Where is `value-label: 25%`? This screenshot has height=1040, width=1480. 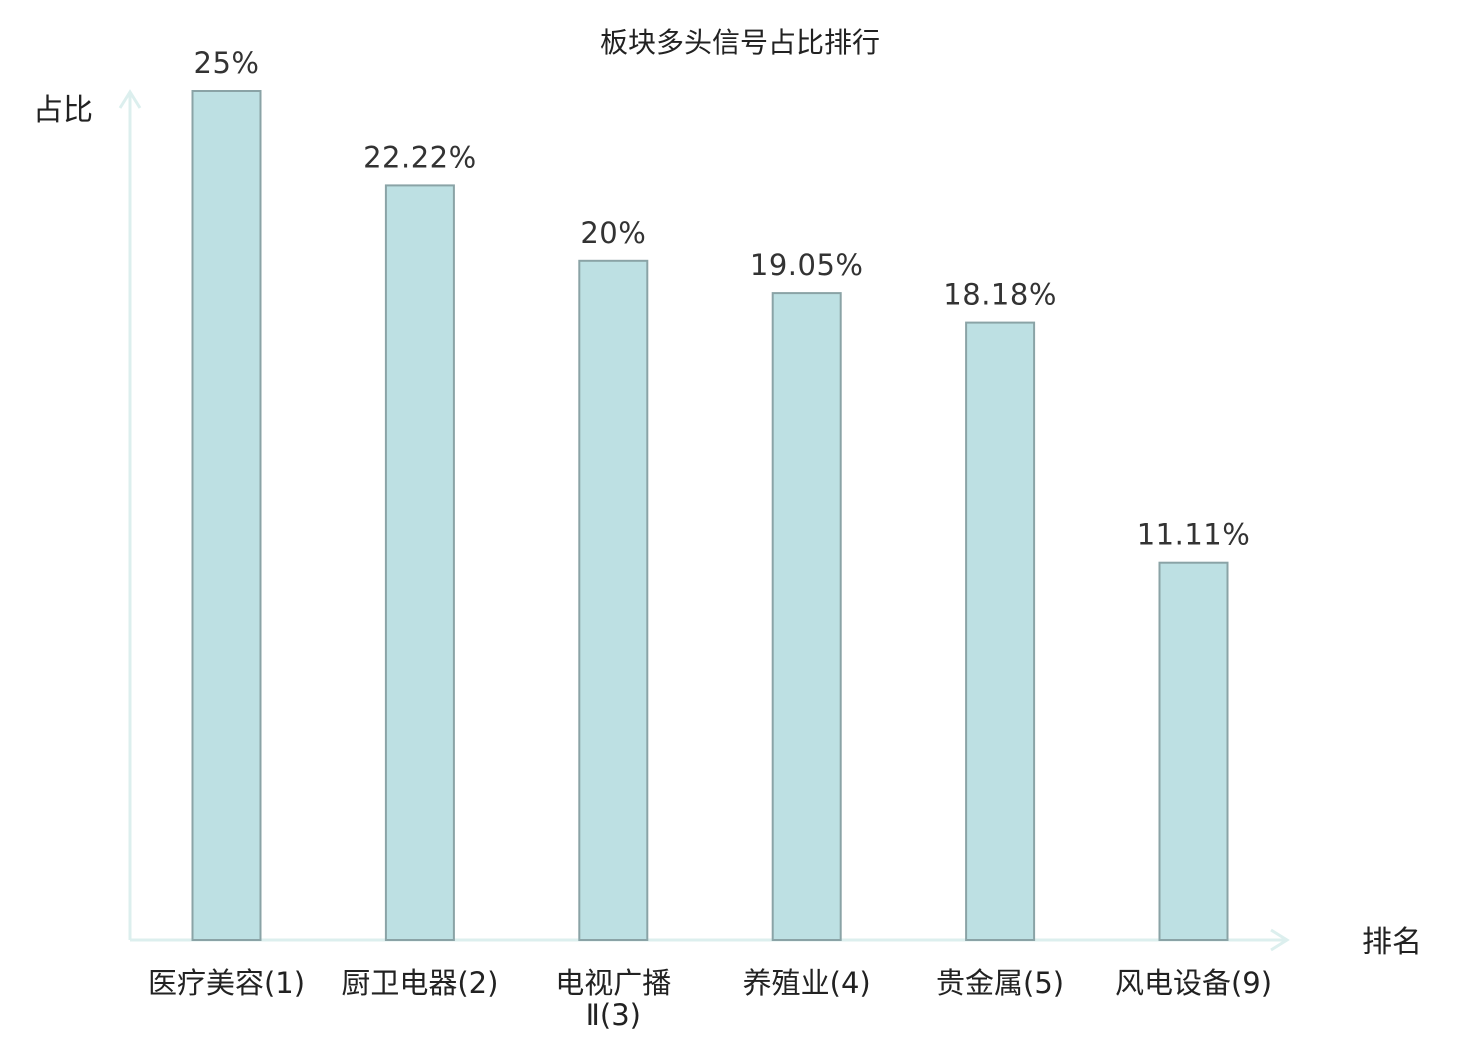
value-label: 25% is located at coordinates (227, 63).